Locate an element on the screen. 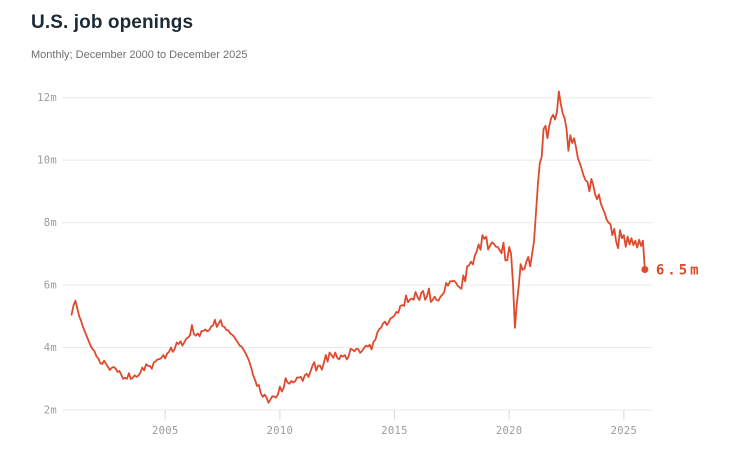 The height and width of the screenshot is (464, 748). x-axis-label: 2005 is located at coordinates (165, 431).